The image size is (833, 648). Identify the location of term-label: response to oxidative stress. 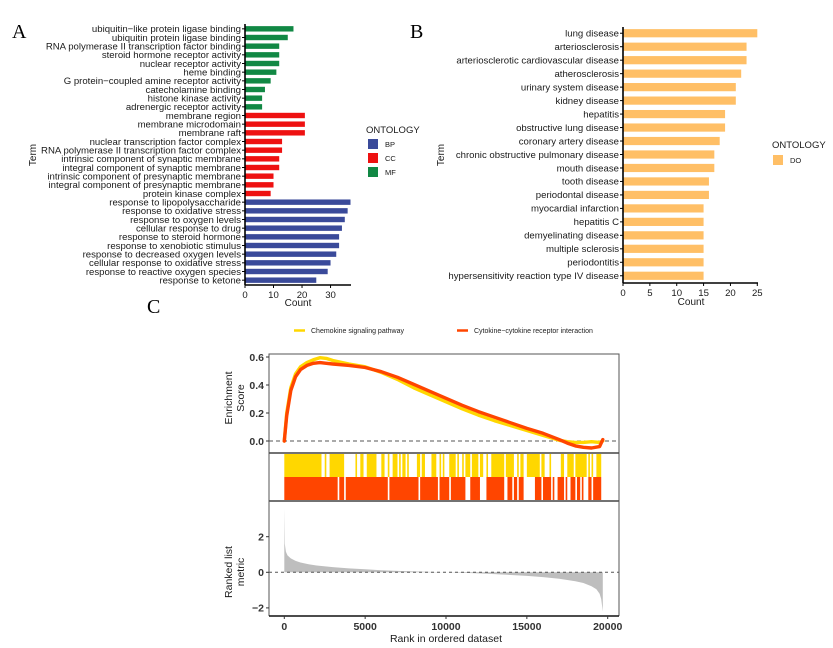
(181, 211).